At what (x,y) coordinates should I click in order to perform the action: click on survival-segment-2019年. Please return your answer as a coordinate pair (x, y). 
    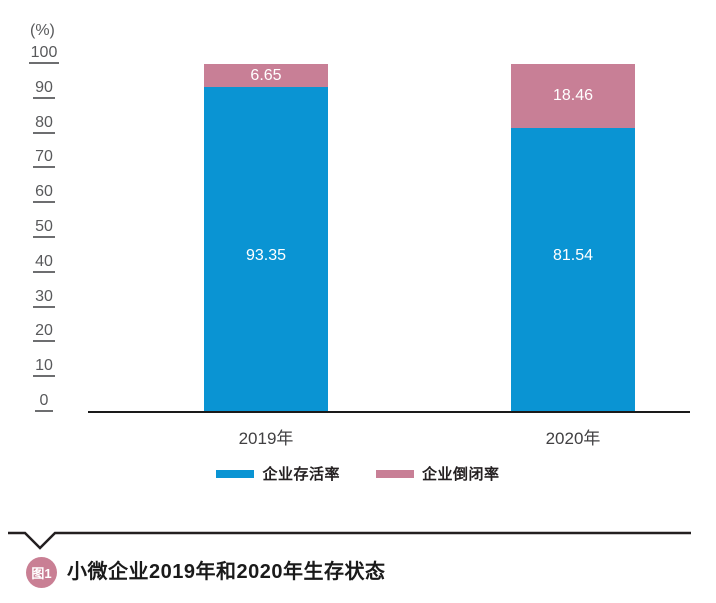
    Looking at the image, I should click on (266, 249).